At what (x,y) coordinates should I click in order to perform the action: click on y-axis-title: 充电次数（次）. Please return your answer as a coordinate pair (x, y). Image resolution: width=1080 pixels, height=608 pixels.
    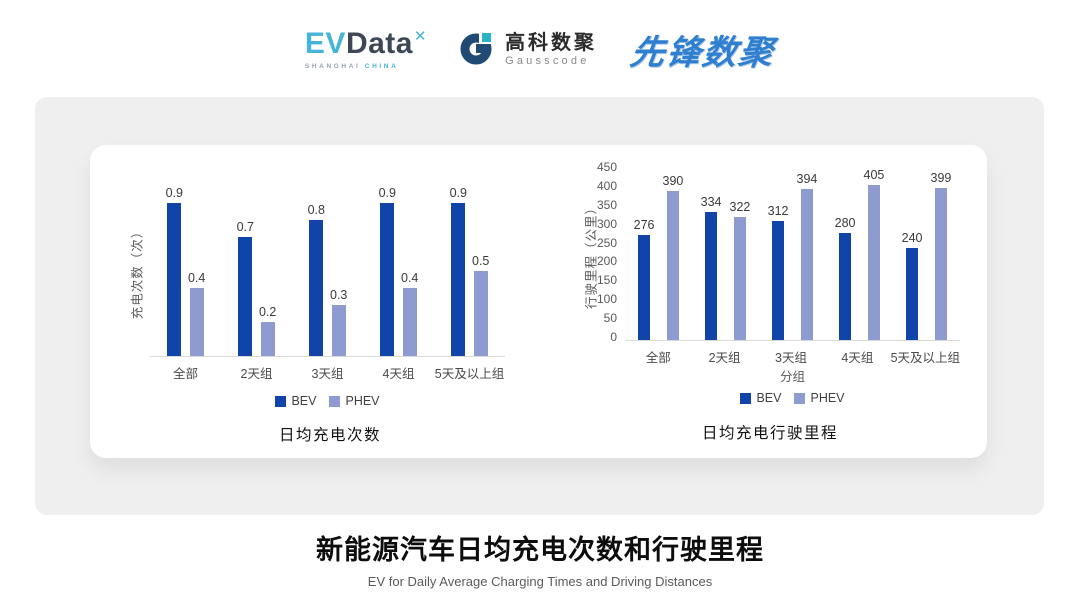
    Looking at the image, I should click on (137, 272).